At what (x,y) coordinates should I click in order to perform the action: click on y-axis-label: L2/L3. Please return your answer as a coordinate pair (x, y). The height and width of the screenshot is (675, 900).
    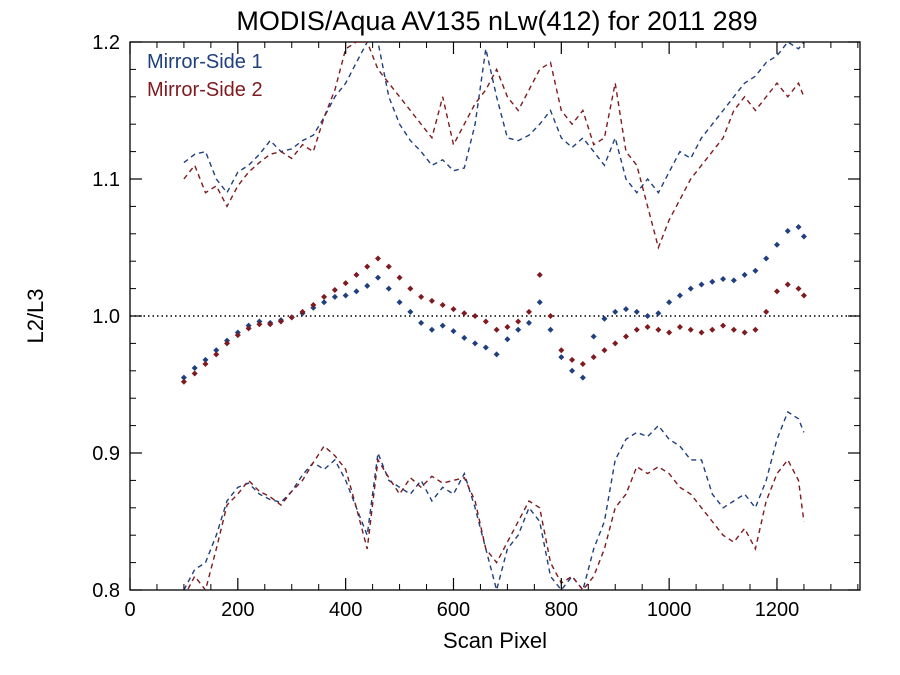
    Looking at the image, I should click on (35, 315).